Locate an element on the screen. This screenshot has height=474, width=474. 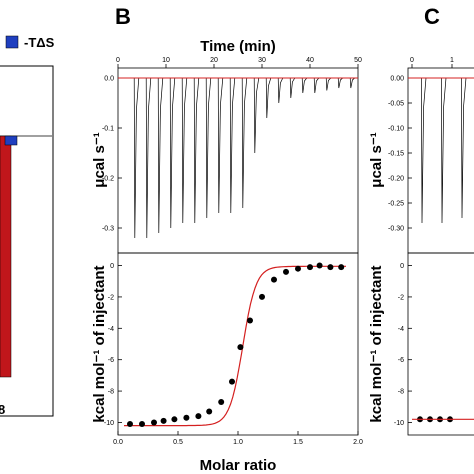
legend-swatch is located at coordinates (12, 42).